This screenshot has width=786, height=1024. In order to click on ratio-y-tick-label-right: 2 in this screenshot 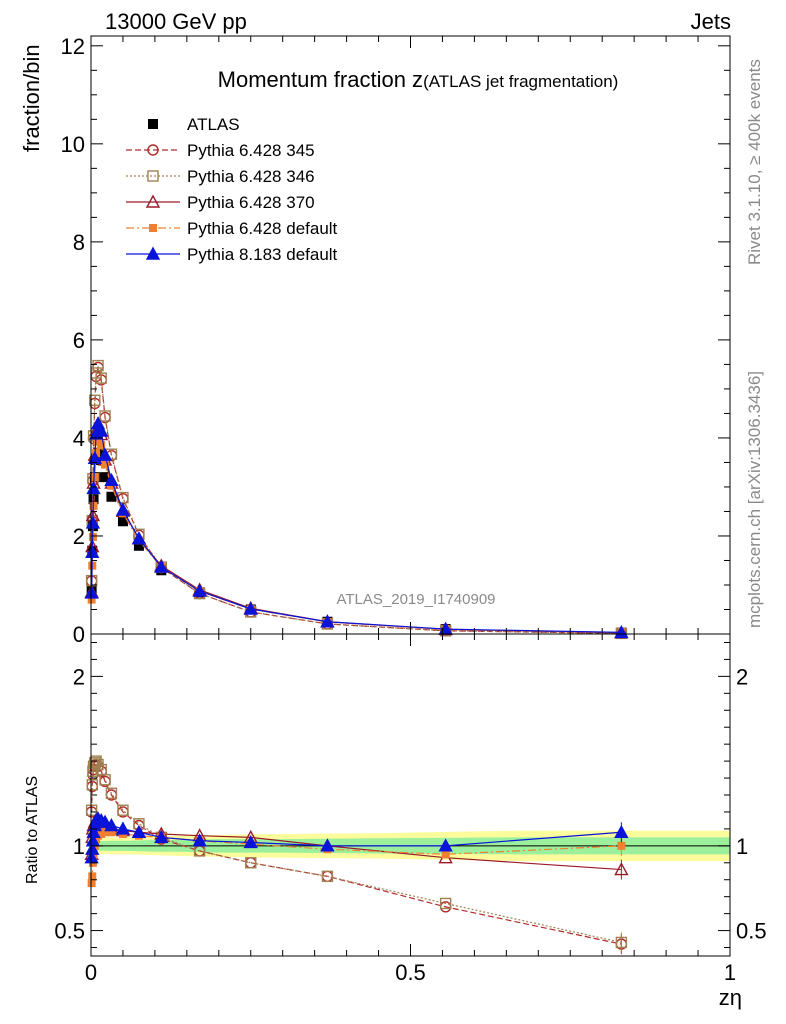, I will do `click(742, 676)`.